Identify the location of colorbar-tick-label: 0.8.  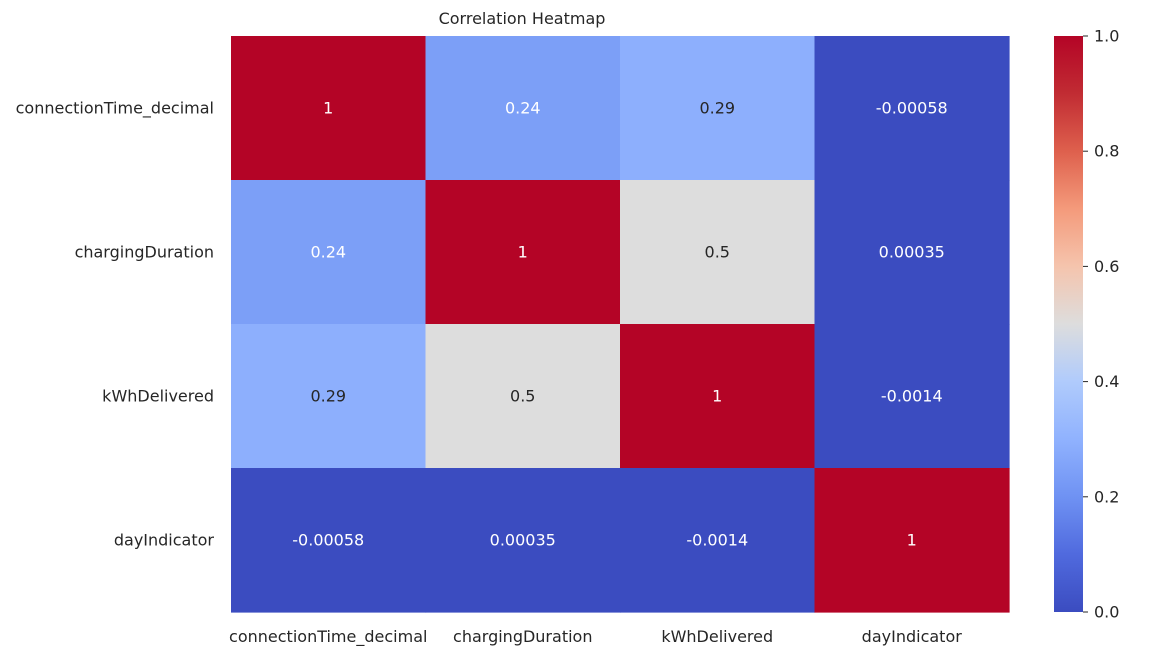
(1106, 151).